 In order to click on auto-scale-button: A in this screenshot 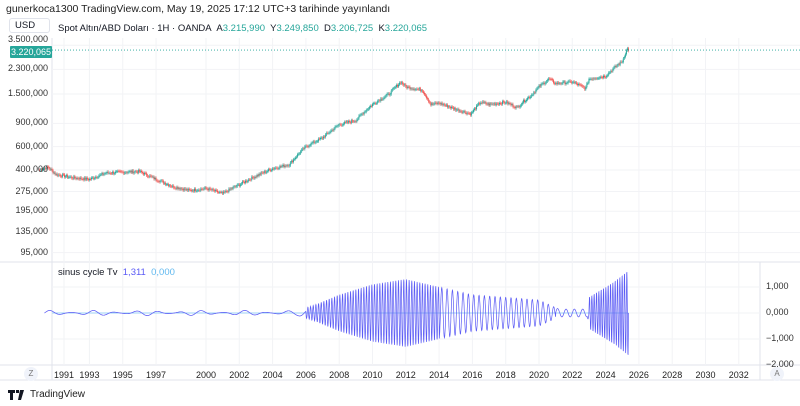, I will do `click(777, 374)`.